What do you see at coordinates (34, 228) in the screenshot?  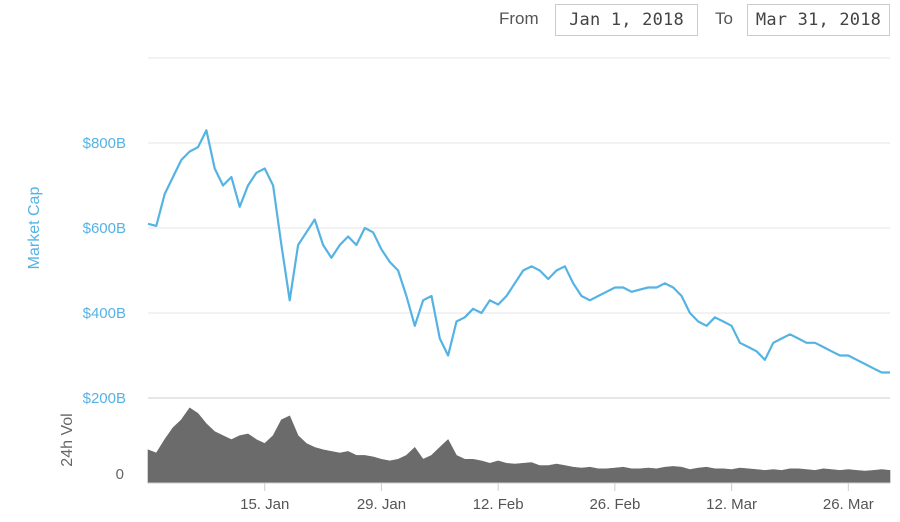 I see `y-axis-label: Market Cap` at bounding box center [34, 228].